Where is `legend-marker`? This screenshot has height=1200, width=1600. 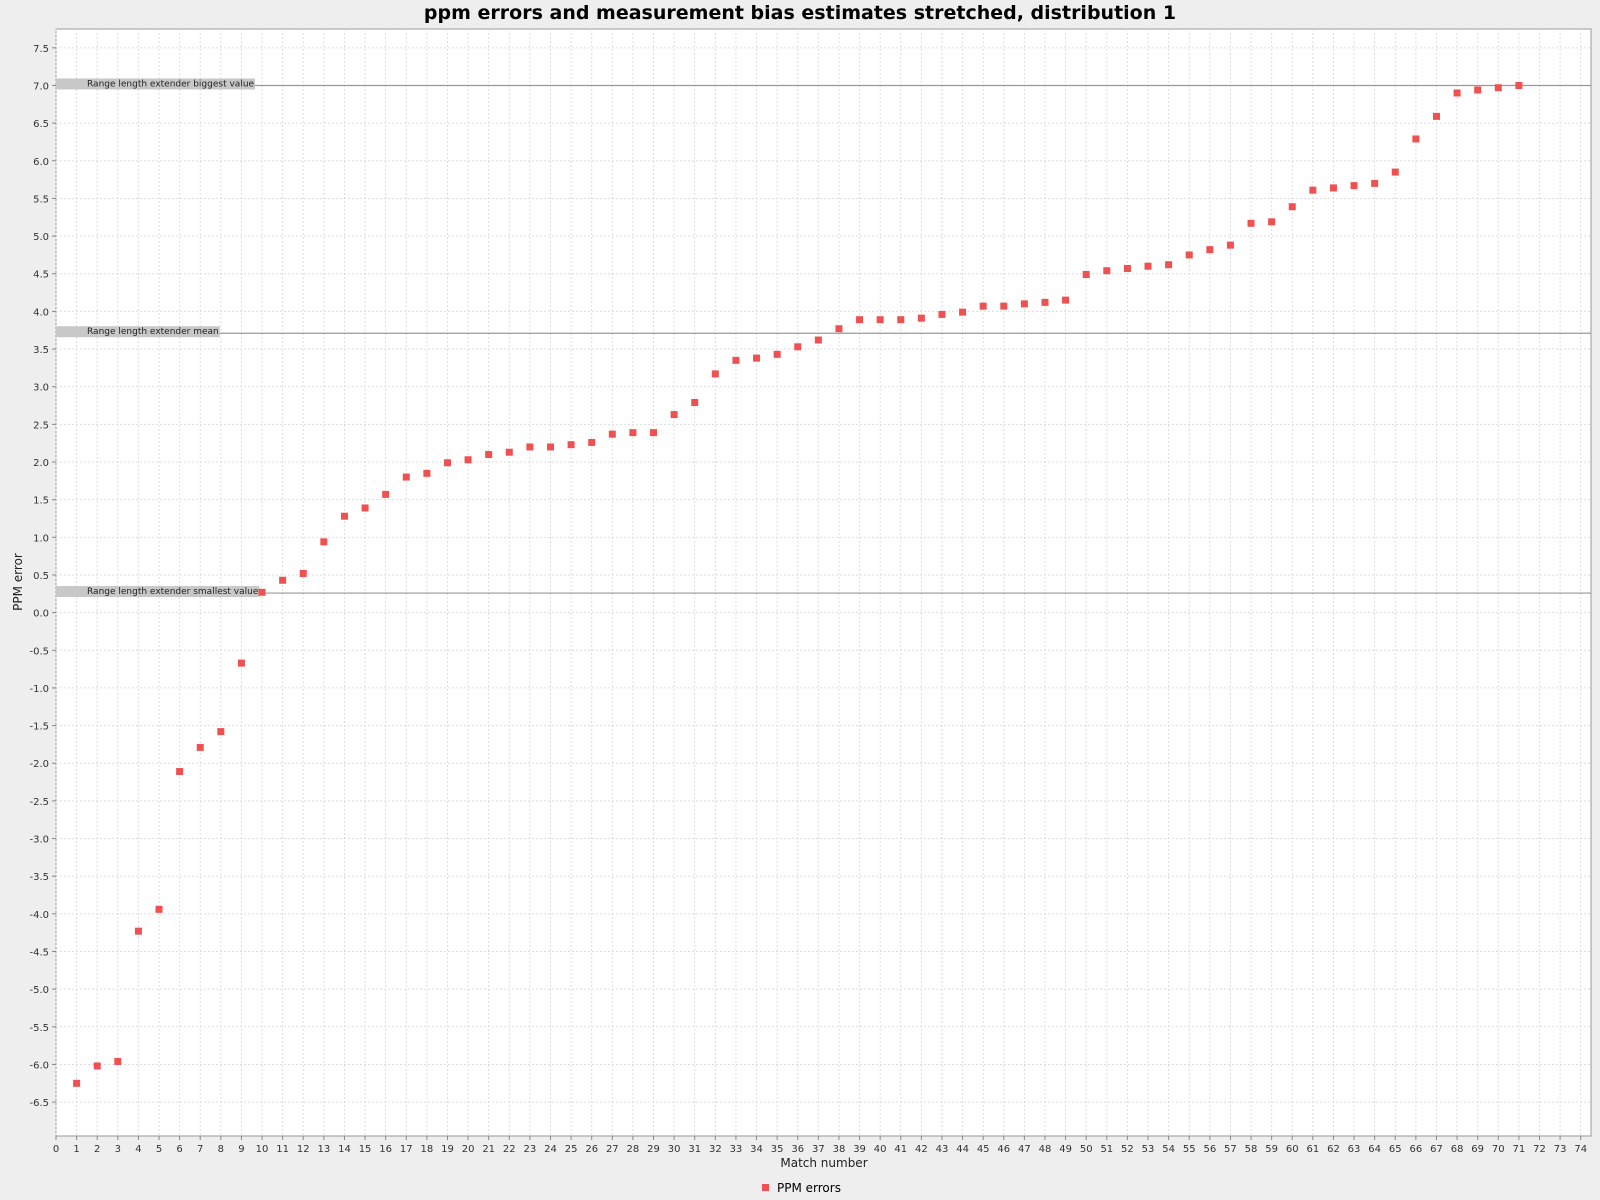
legend-marker is located at coordinates (765, 1187).